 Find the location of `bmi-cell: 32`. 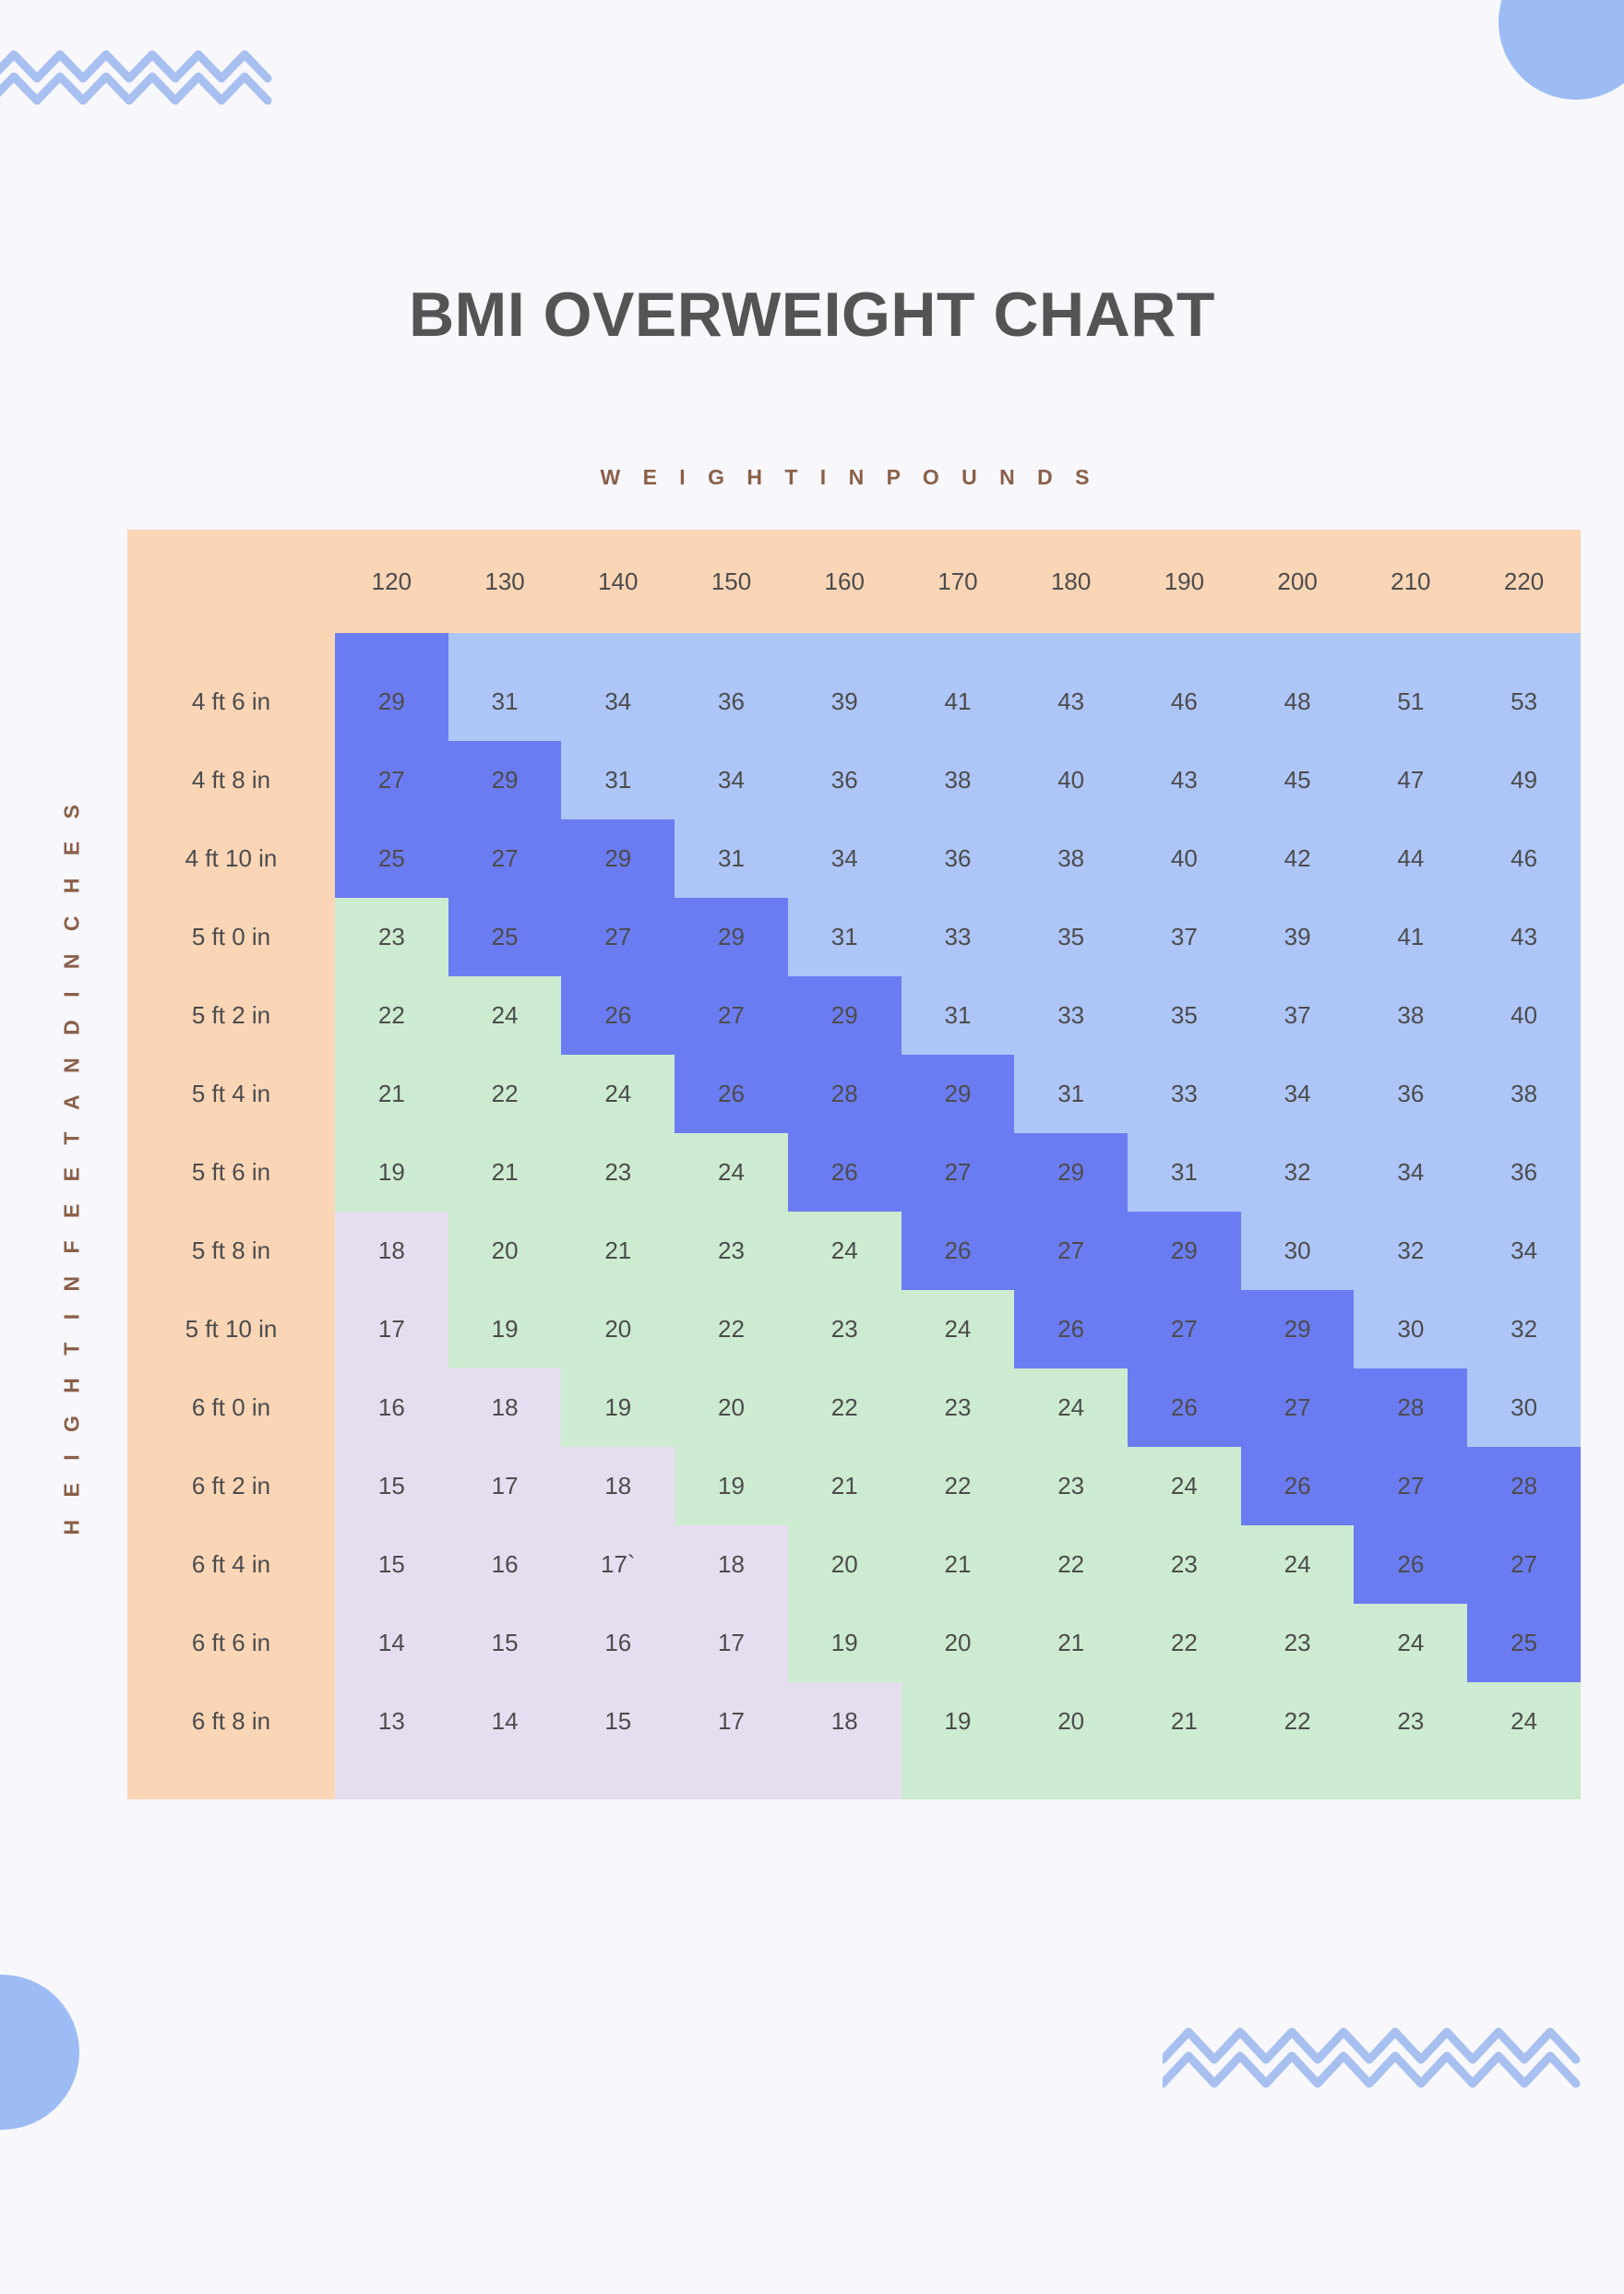

bmi-cell: 32 is located at coordinates (1297, 1172).